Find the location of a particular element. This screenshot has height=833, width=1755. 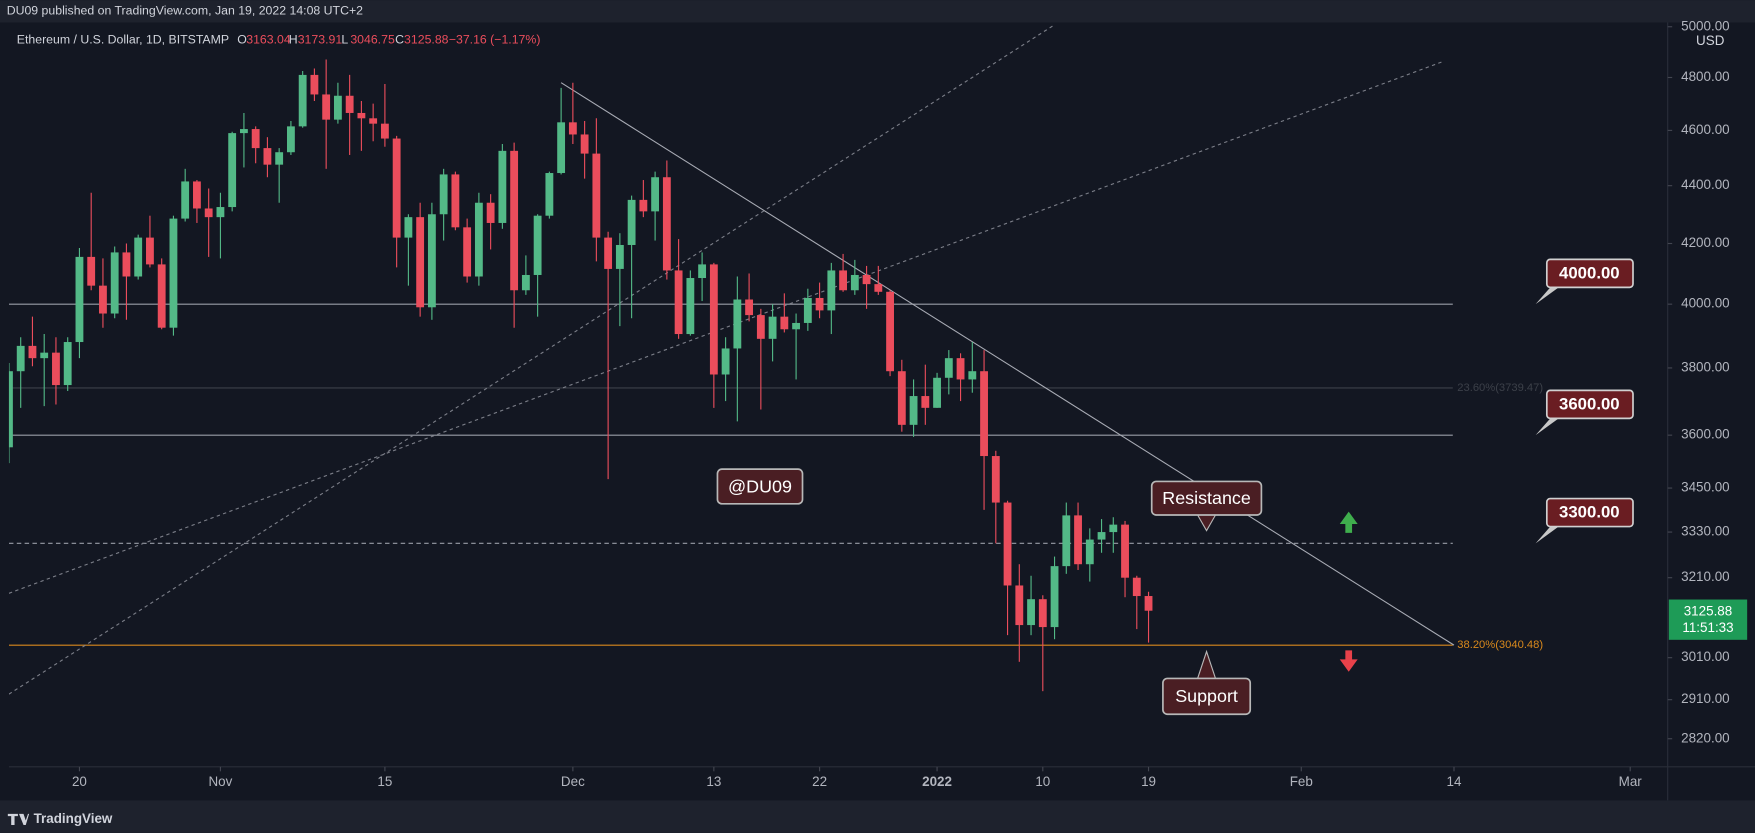

y-tick-label: 3800.00 is located at coordinates (1705, 366).